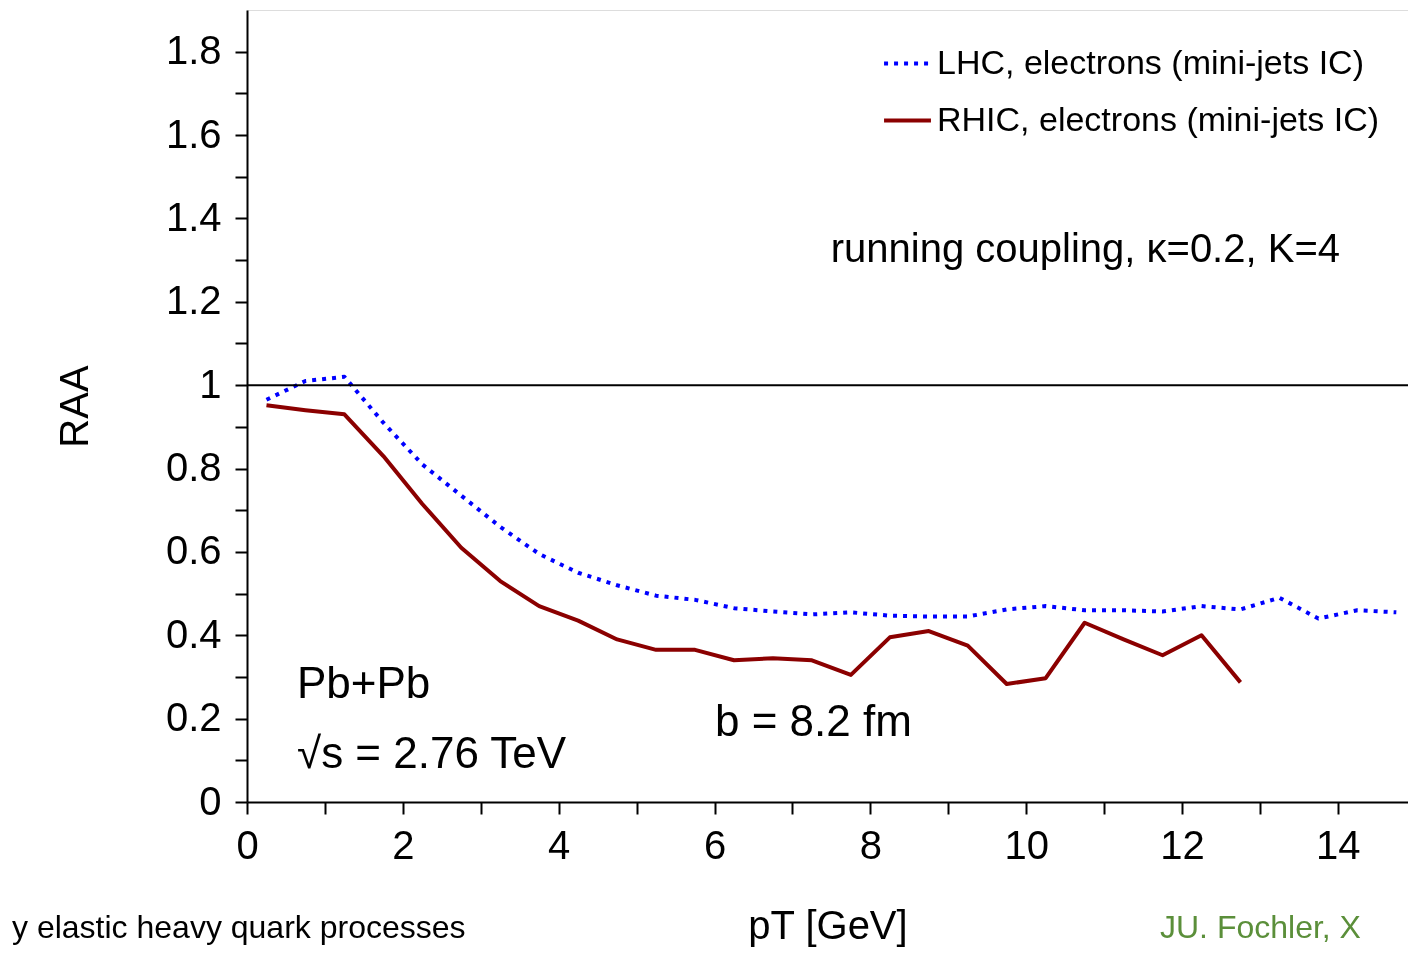 The width and height of the screenshot is (1408, 956). I want to click on text: y elastic heavy quark processes, so click(239, 927).